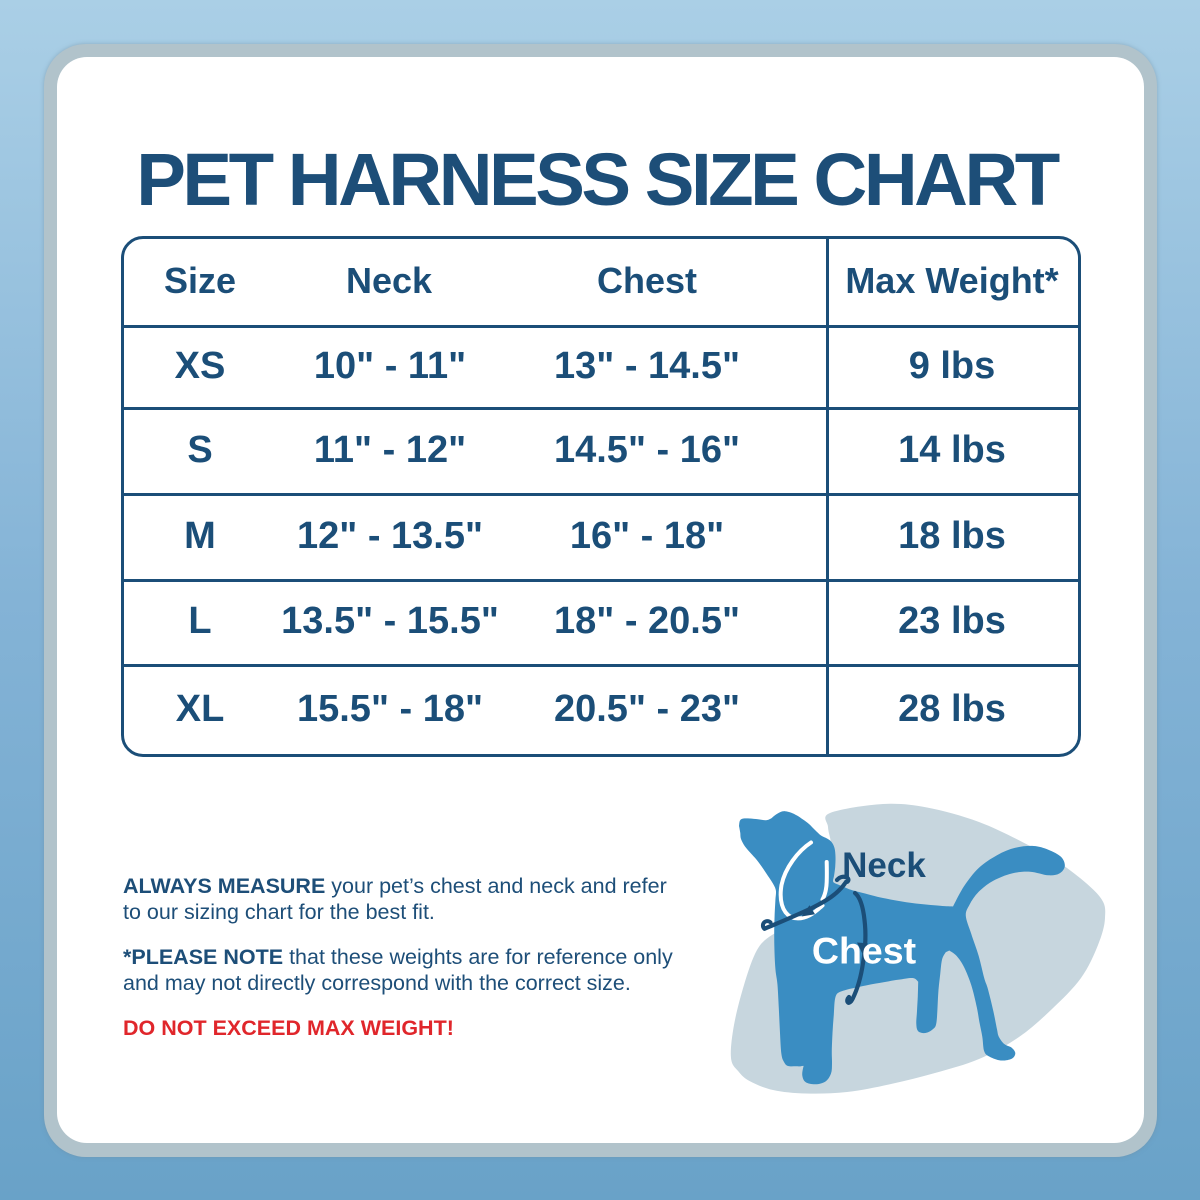 Image resolution: width=1200 pixels, height=1200 pixels. Describe the element at coordinates (884, 865) in the screenshot. I see `svg-text: Neck` at that location.